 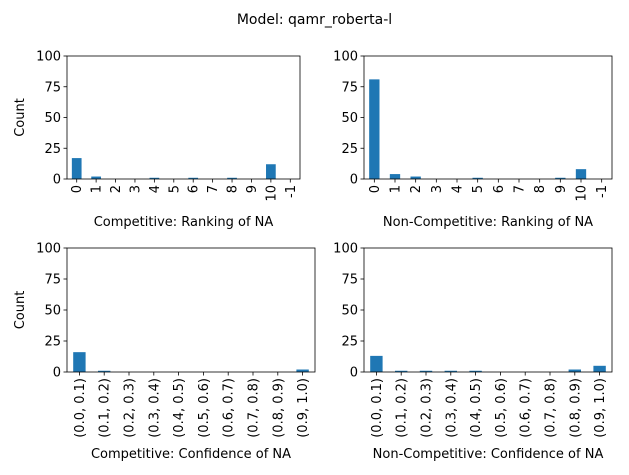 What do you see at coordinates (184, 222) in the screenshot?
I see `x-axis-label: Competitive: Ranking of NA` at bounding box center [184, 222].